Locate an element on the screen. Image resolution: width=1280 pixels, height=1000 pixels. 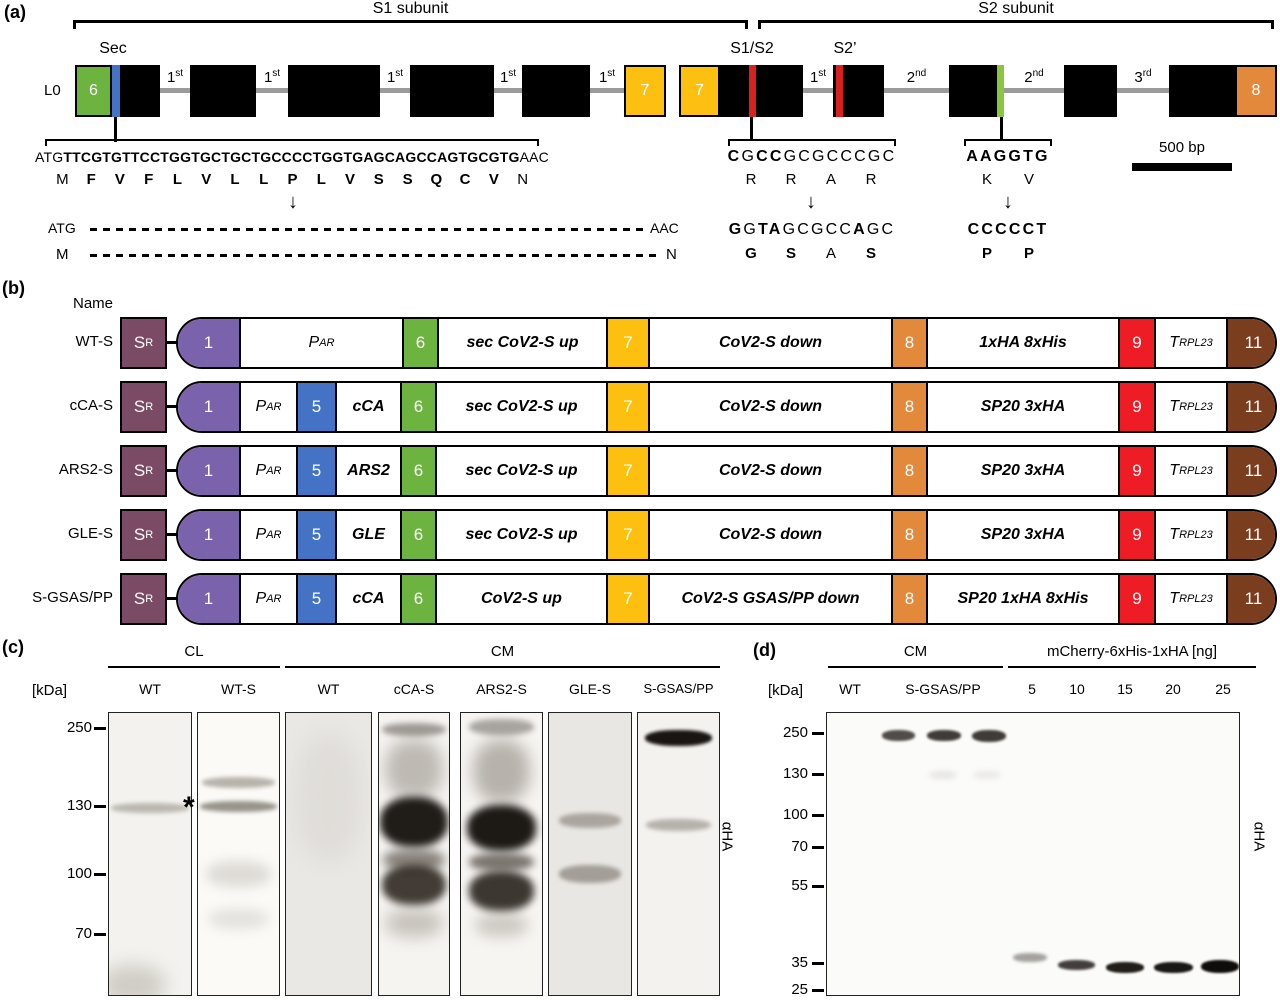
lane-label: 25 is located at coordinates (1223, 689).